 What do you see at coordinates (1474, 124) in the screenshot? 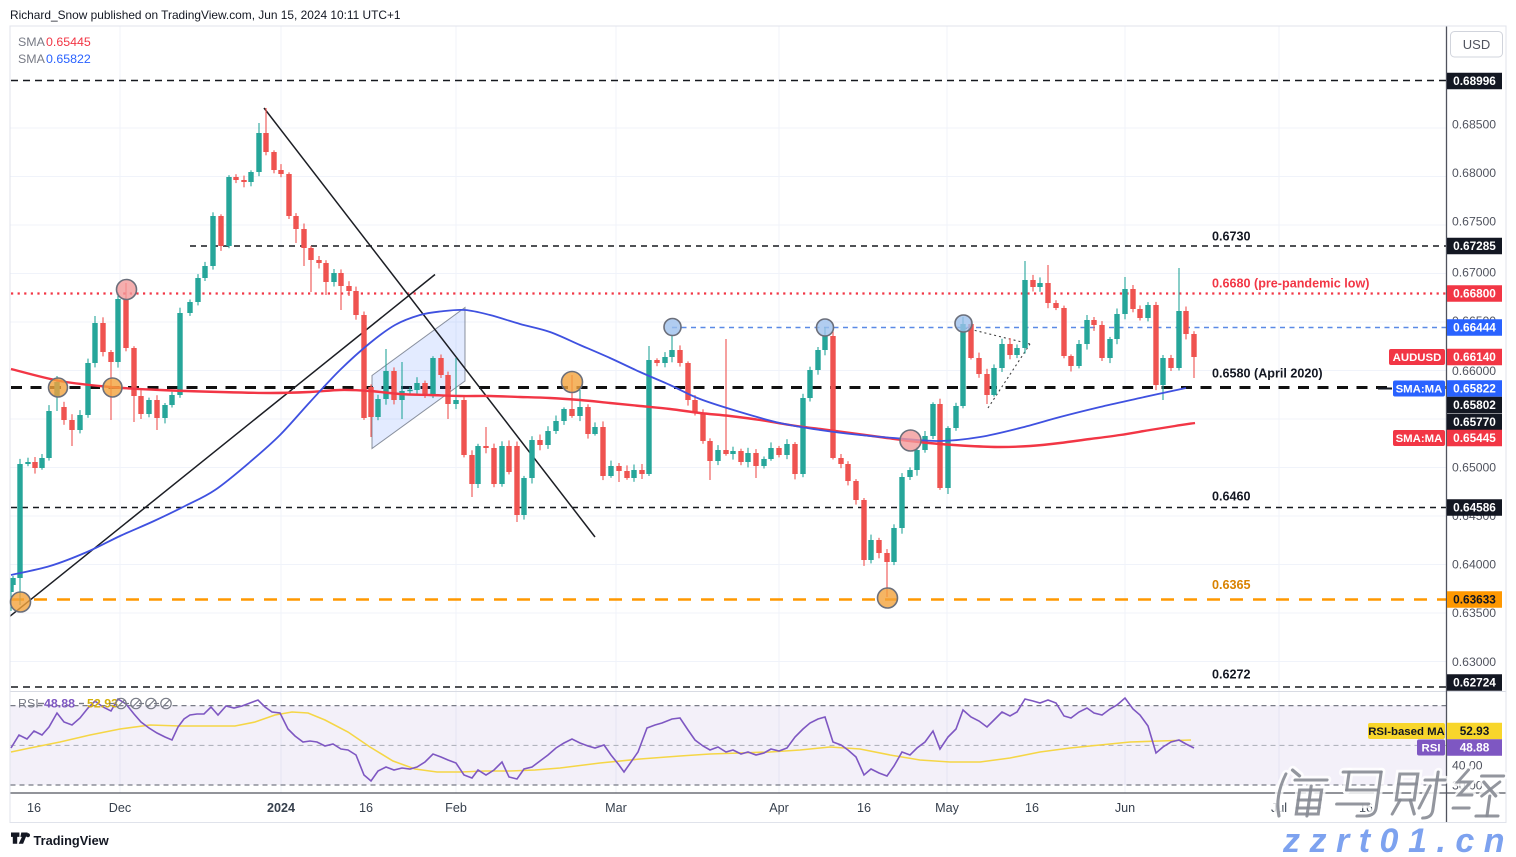
I see `svg-text: 0.68500` at bounding box center [1474, 124].